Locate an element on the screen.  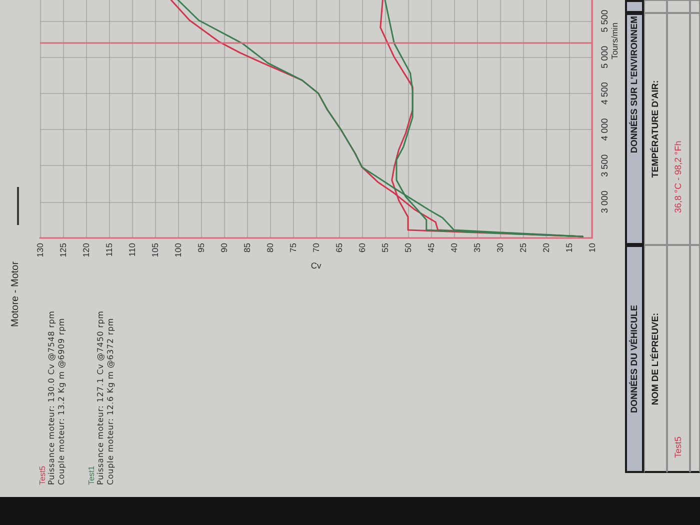
x-tick-label: 80 is located at coordinates (270, 247).